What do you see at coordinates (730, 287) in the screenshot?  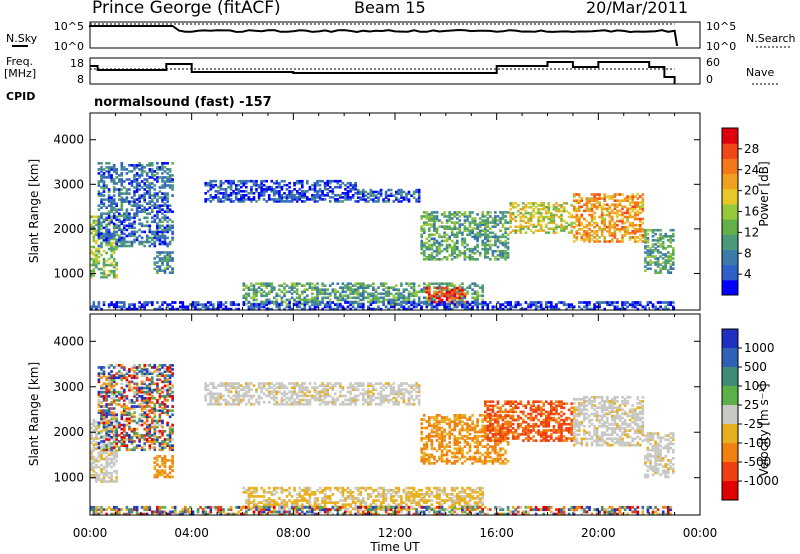 I see `colorbar-swatch` at bounding box center [730, 287].